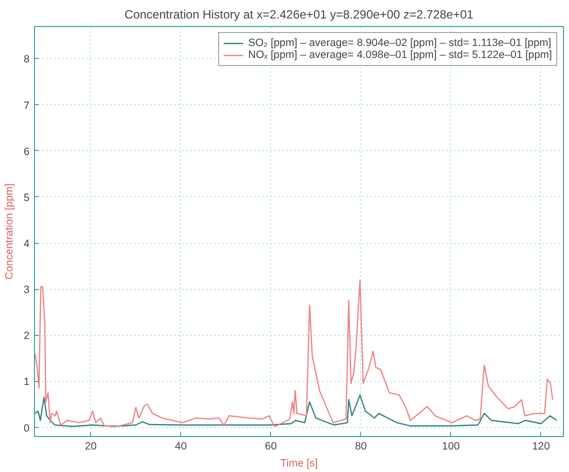 The image size is (569, 472). Describe the element at coordinates (451, 446) in the screenshot. I see `x-tick-label: 100` at that location.